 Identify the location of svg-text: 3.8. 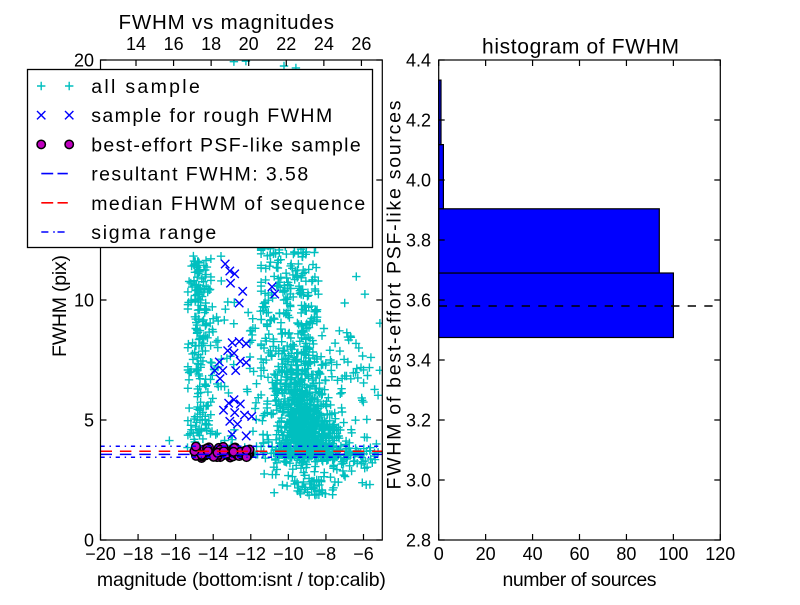
(418, 241).